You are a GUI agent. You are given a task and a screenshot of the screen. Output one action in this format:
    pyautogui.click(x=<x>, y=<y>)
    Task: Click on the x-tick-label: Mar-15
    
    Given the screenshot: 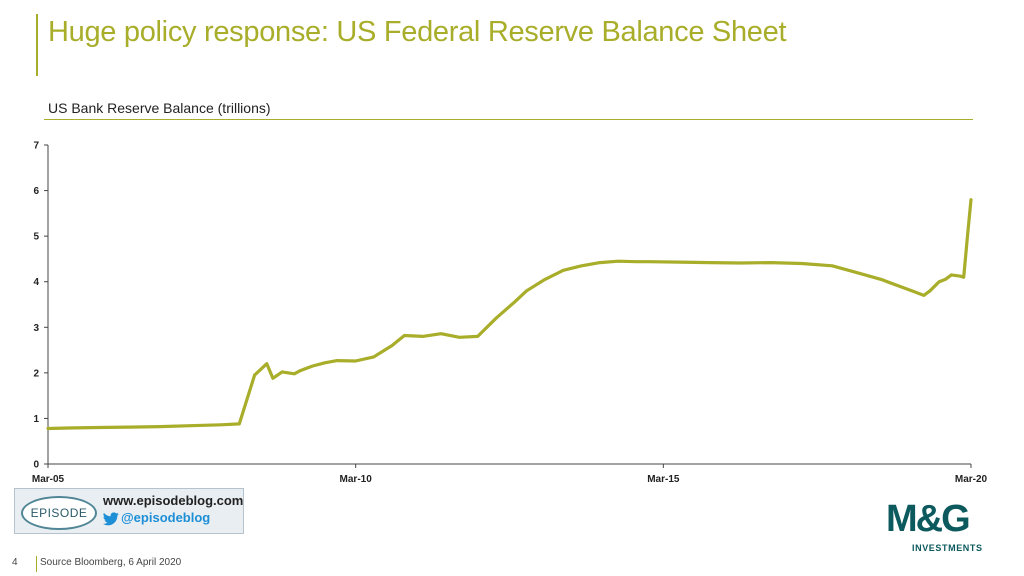 What is the action you would take?
    pyautogui.click(x=663, y=479)
    